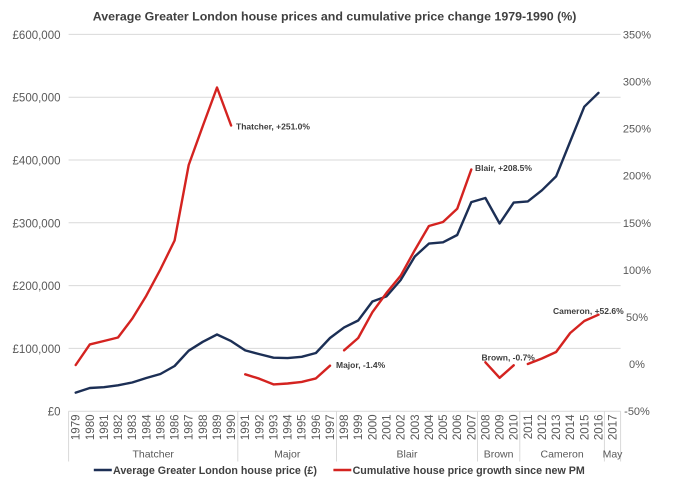 Image resolution: width=680 pixels, height=495 pixels. I want to click on svg-text: 1993, so click(275, 428).